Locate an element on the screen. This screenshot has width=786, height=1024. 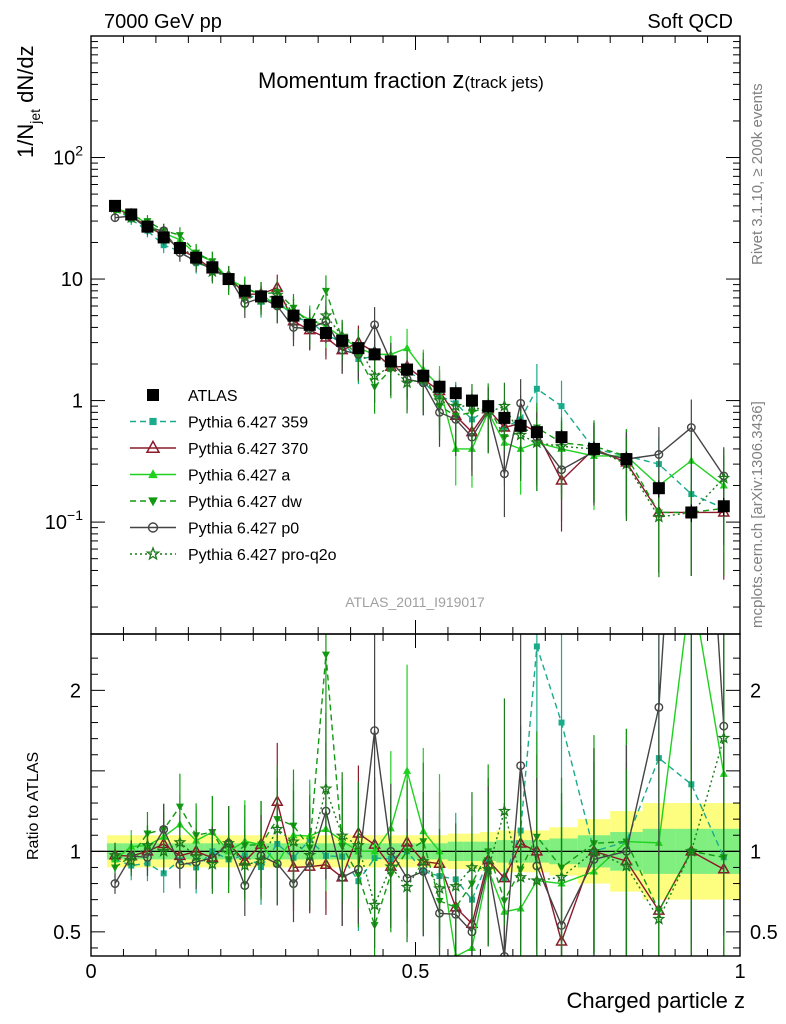
y-tick-label: 10² is located at coordinates (68, 156).